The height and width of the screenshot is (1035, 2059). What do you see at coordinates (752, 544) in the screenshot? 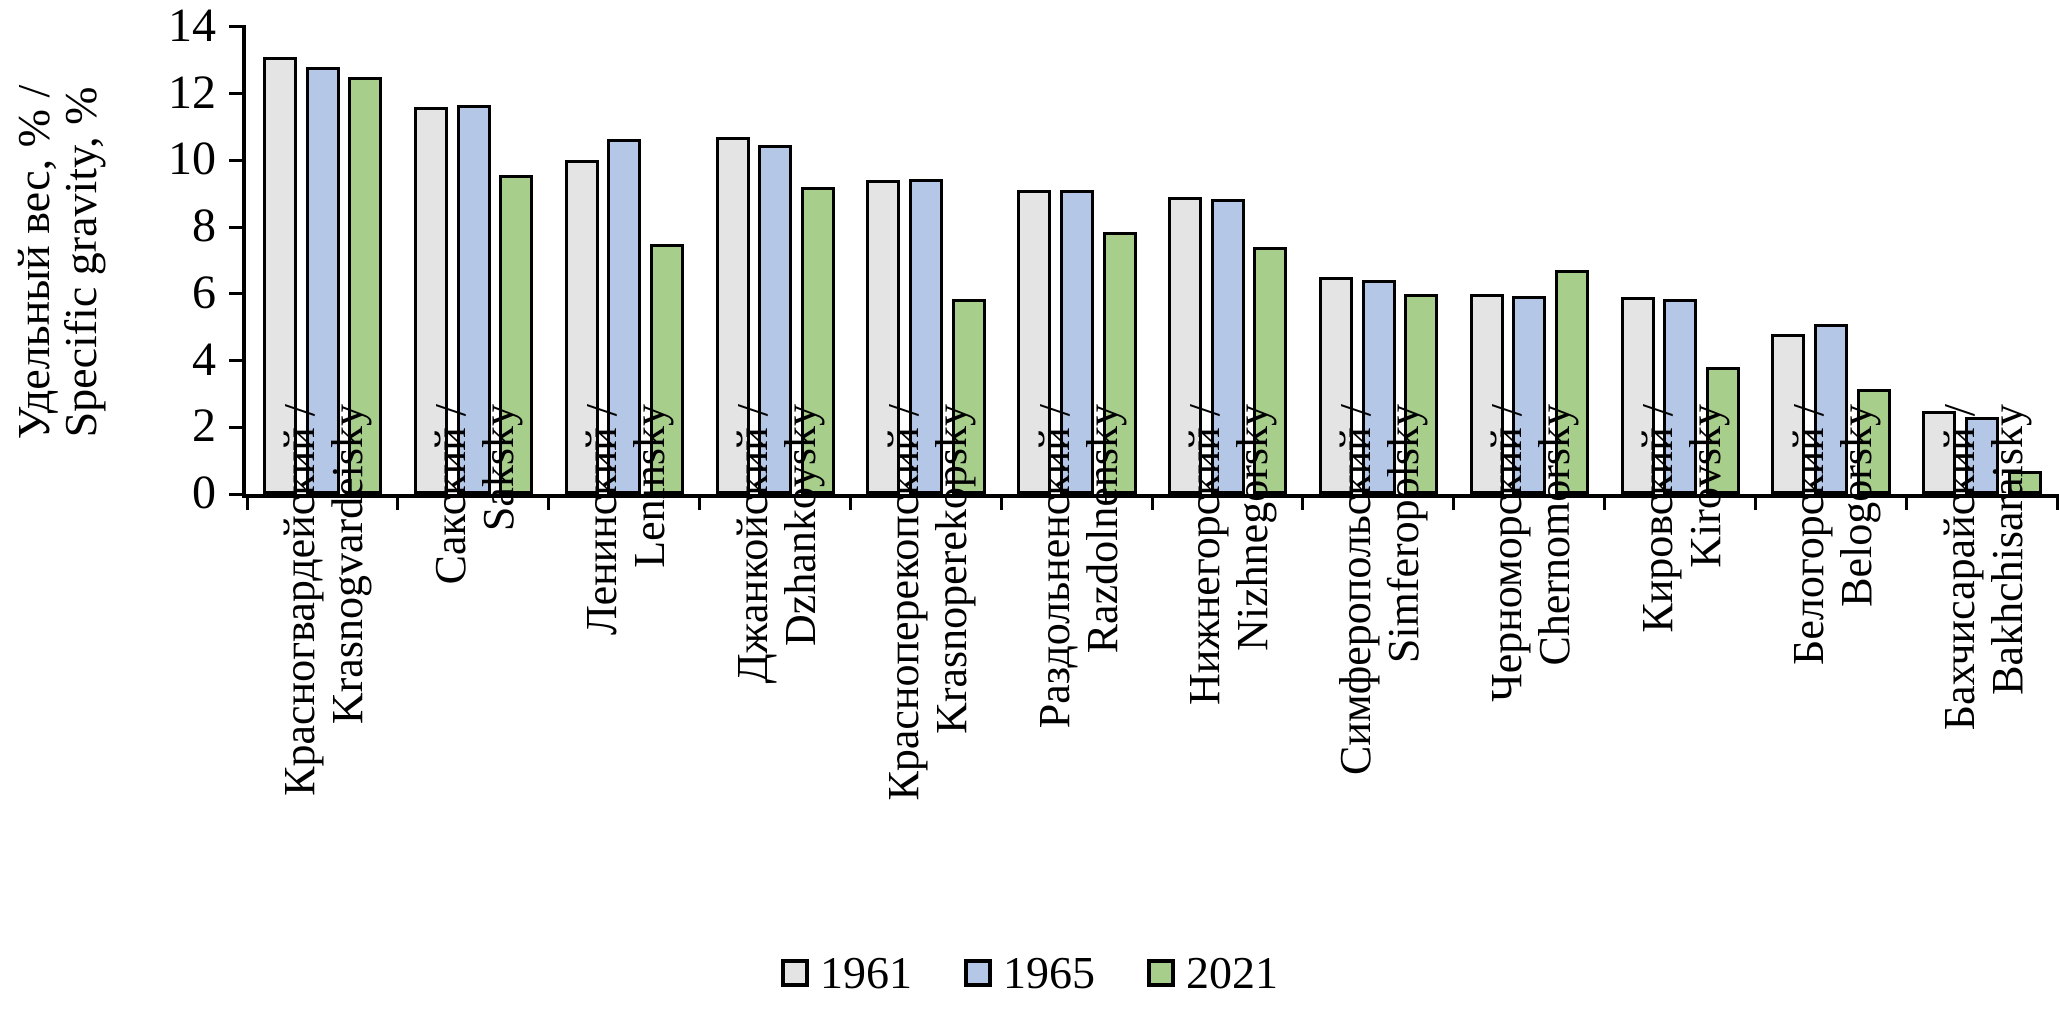
I see `x-category-label-ru: Джанкойский /` at bounding box center [752, 544].